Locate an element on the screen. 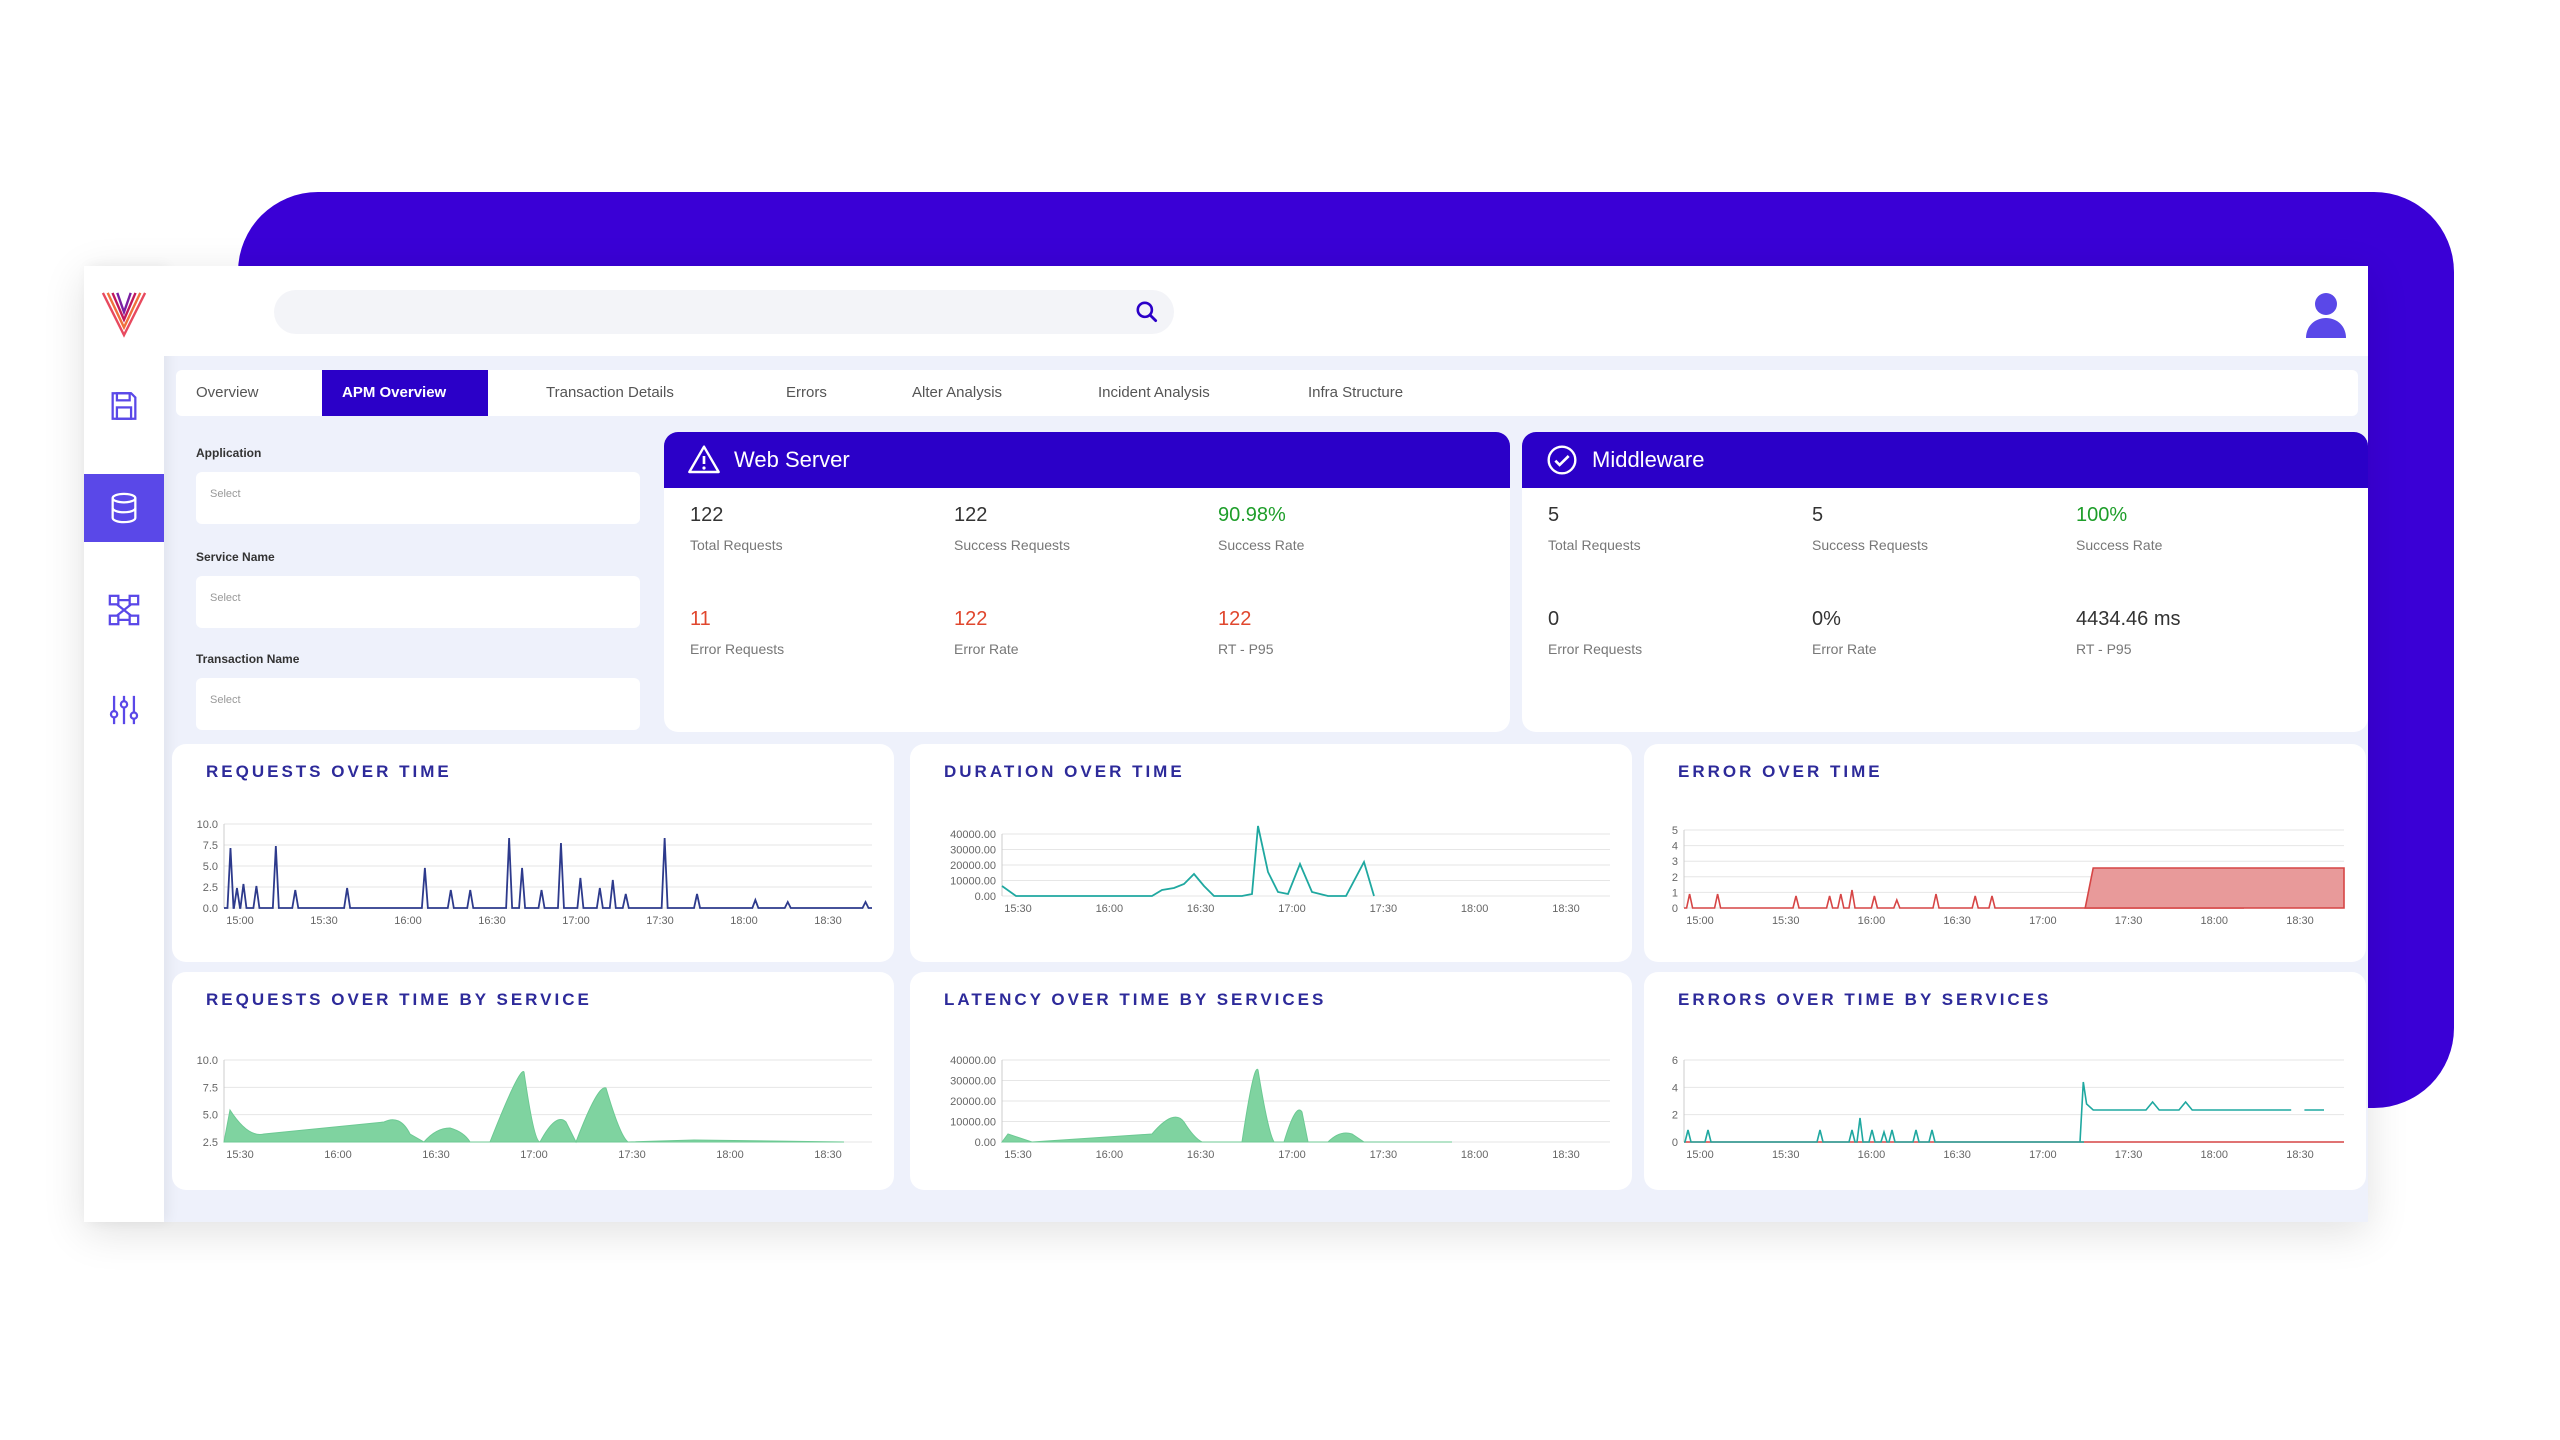 Image resolution: width=2560 pixels, height=1440 pixels. chart-title: LATENCY OVER TIME BY SERVICES is located at coordinates (1135, 999).